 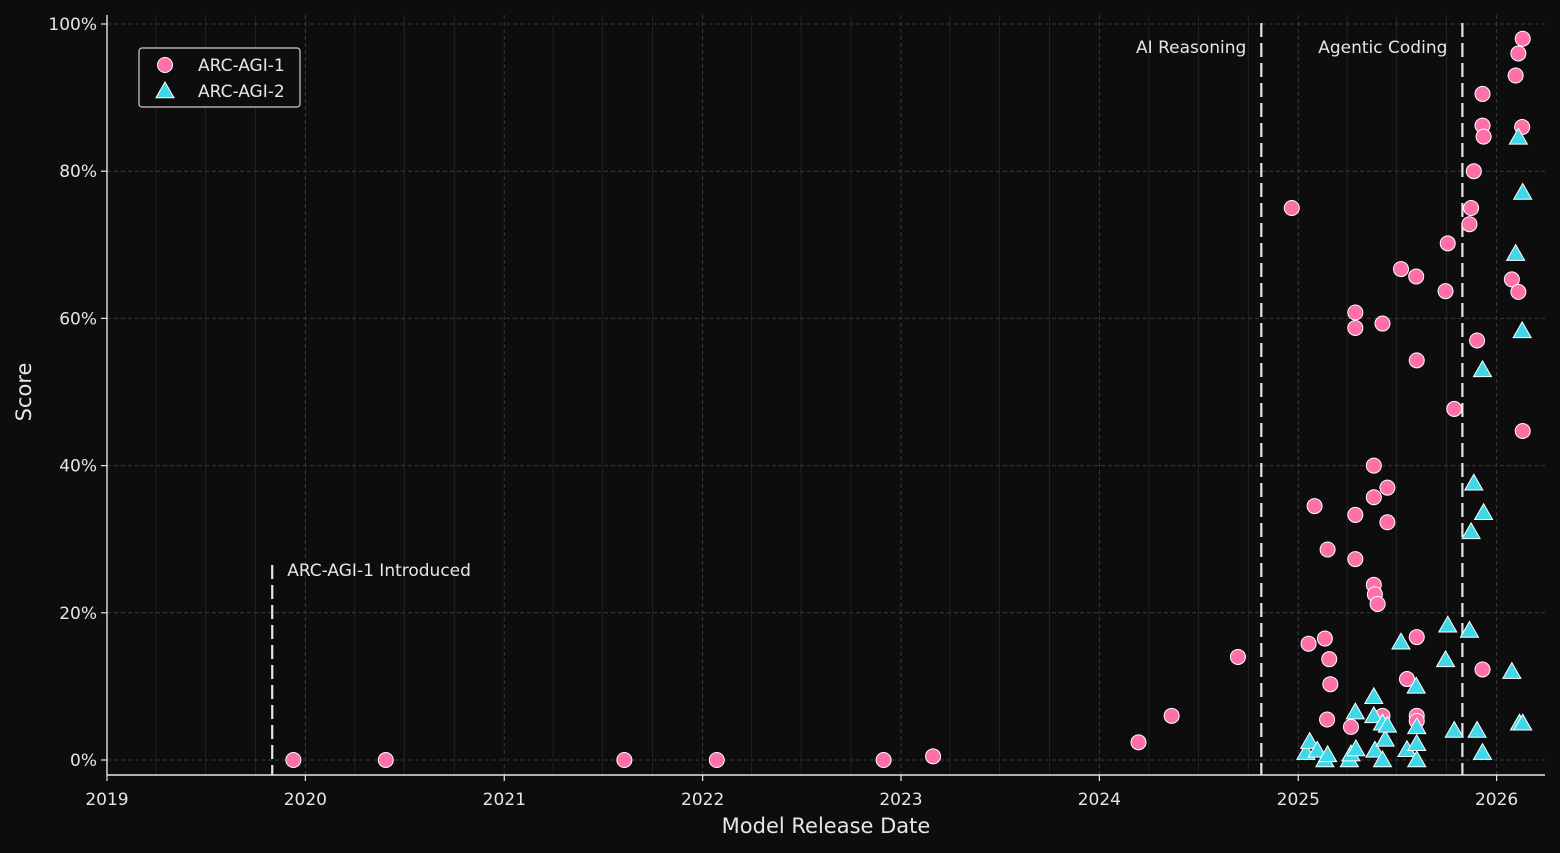 I want to click on legend-label: ARC-AGI-1, so click(x=241, y=66).